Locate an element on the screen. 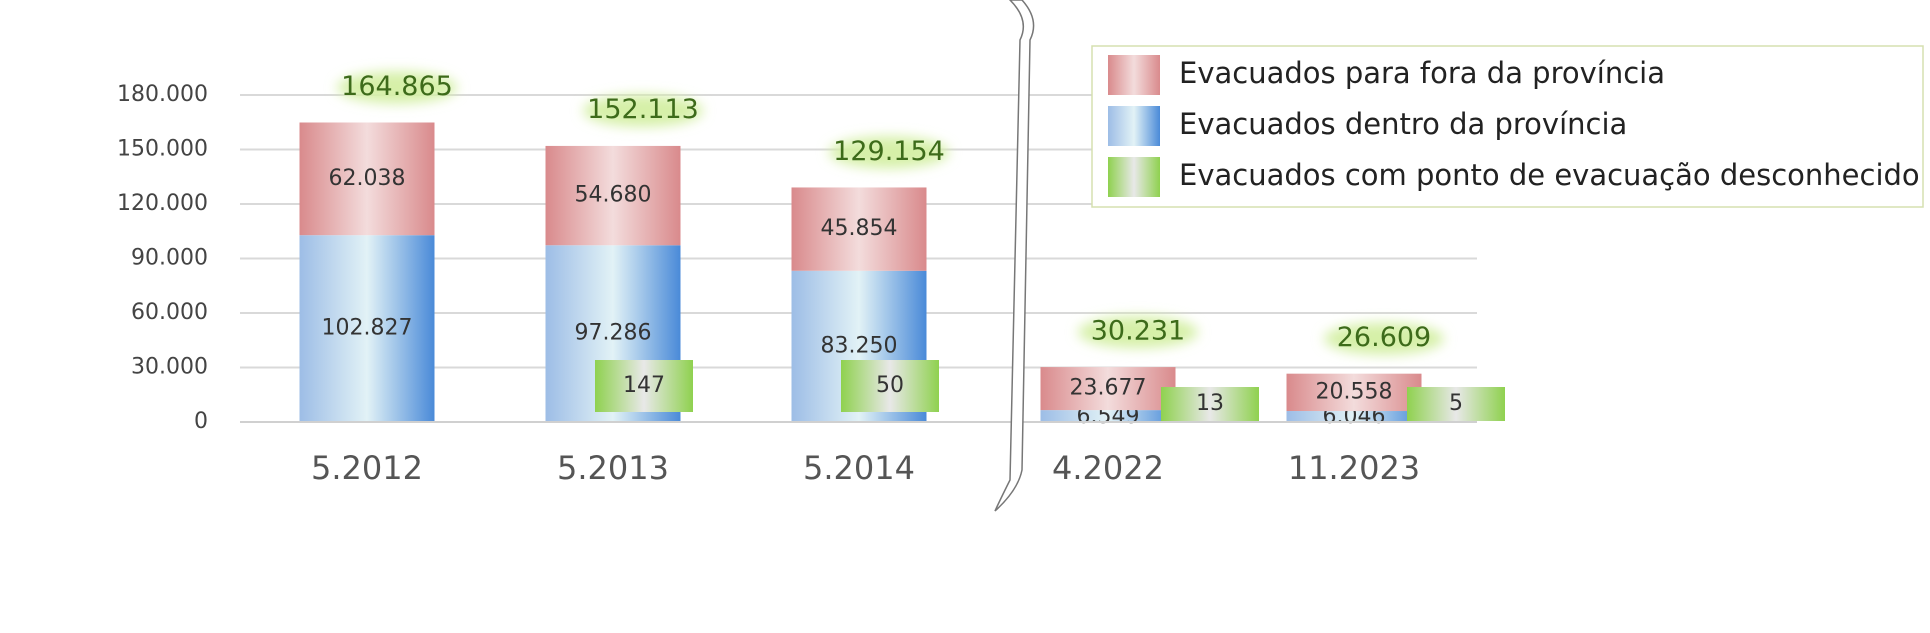 This screenshot has width=1930, height=633. y-tick-label: 0 is located at coordinates (201, 421).